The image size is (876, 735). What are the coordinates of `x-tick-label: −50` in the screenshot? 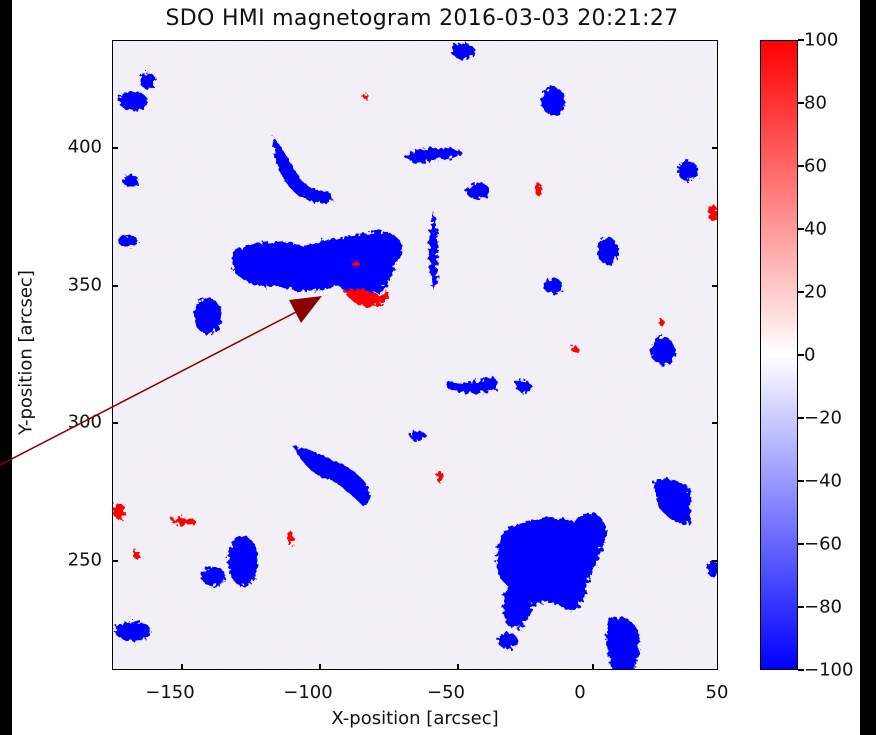 It's located at (446, 692).